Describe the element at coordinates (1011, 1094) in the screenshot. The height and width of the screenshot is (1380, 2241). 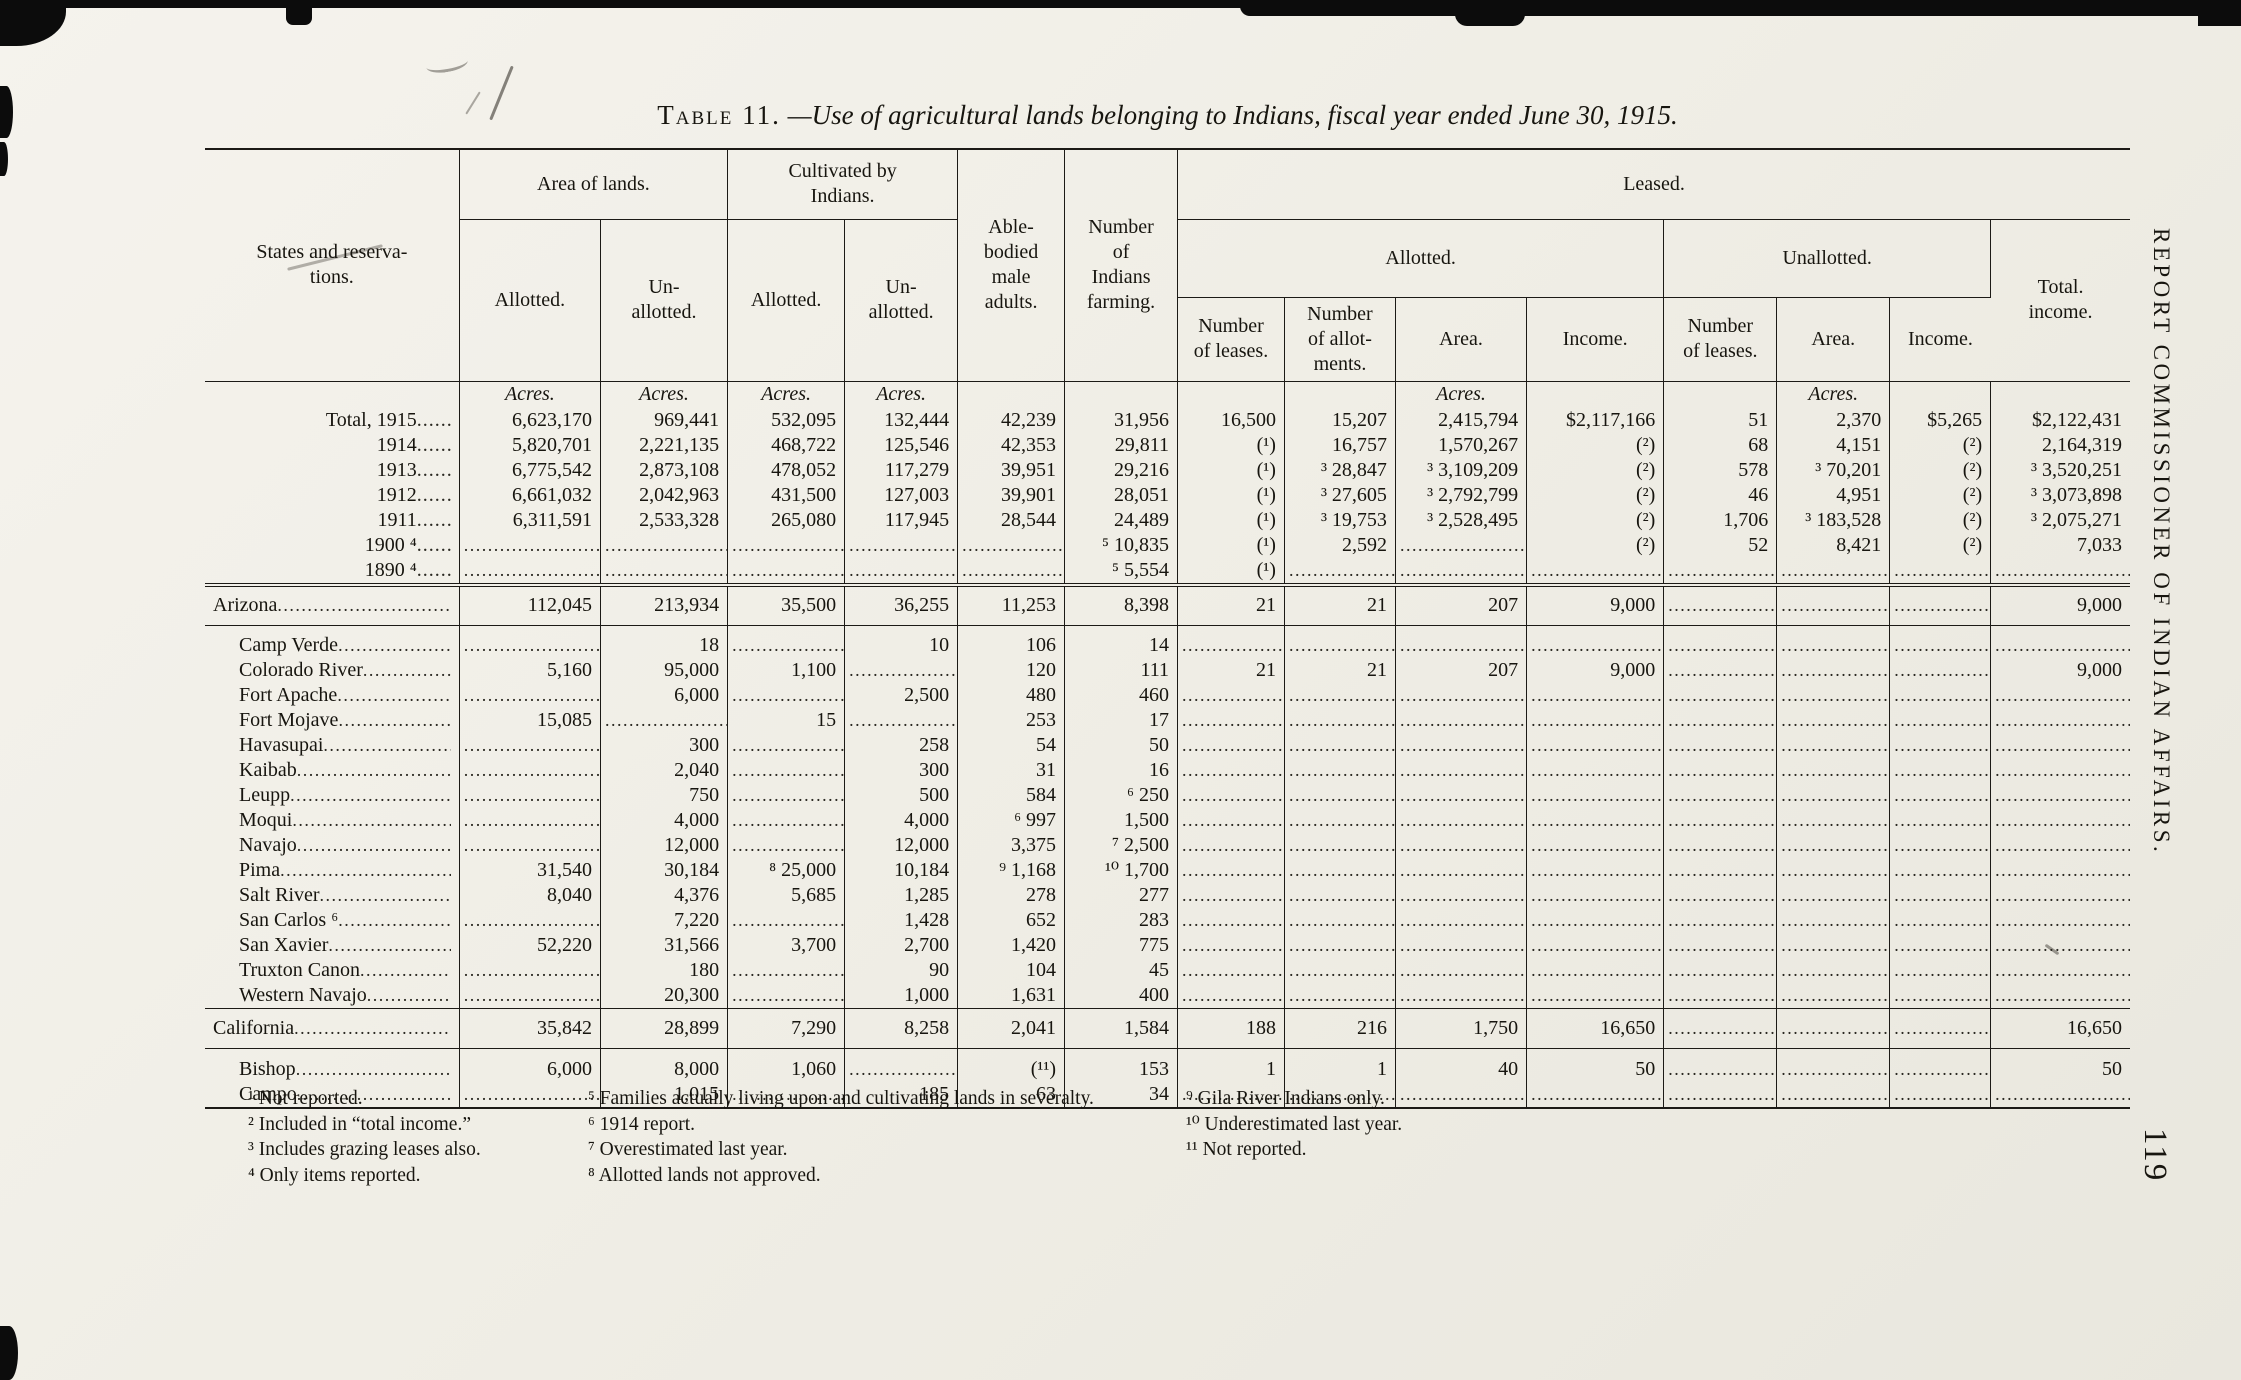
I see `data-cell: 63` at that location.